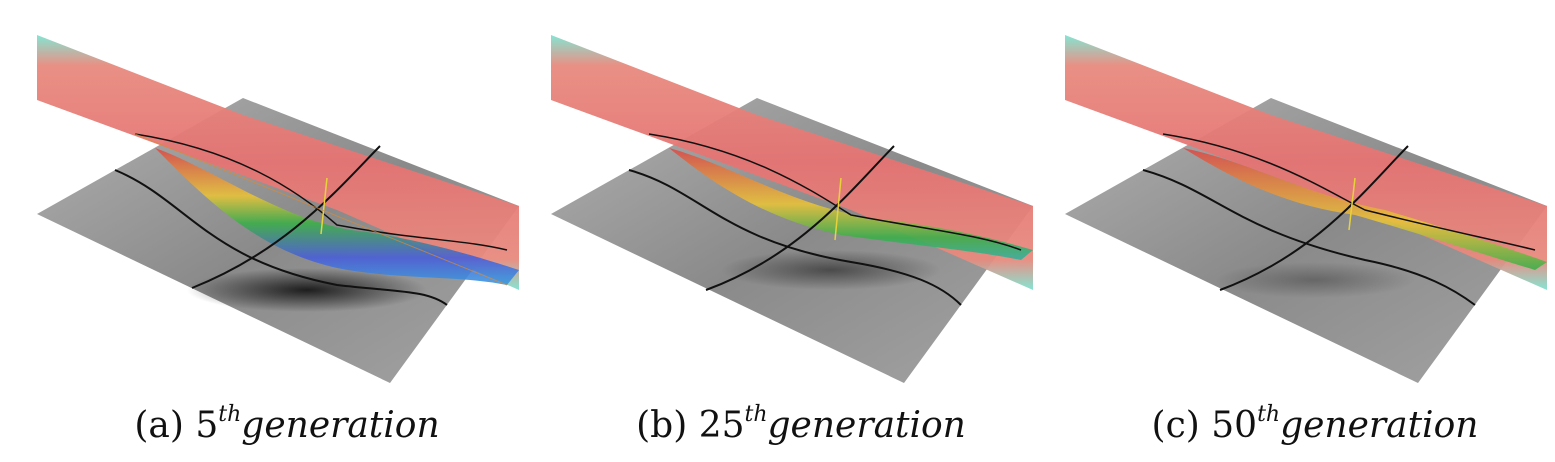  What do you see at coordinates (851, 204) in the screenshot?
I see `valley-b` at bounding box center [851, 204].